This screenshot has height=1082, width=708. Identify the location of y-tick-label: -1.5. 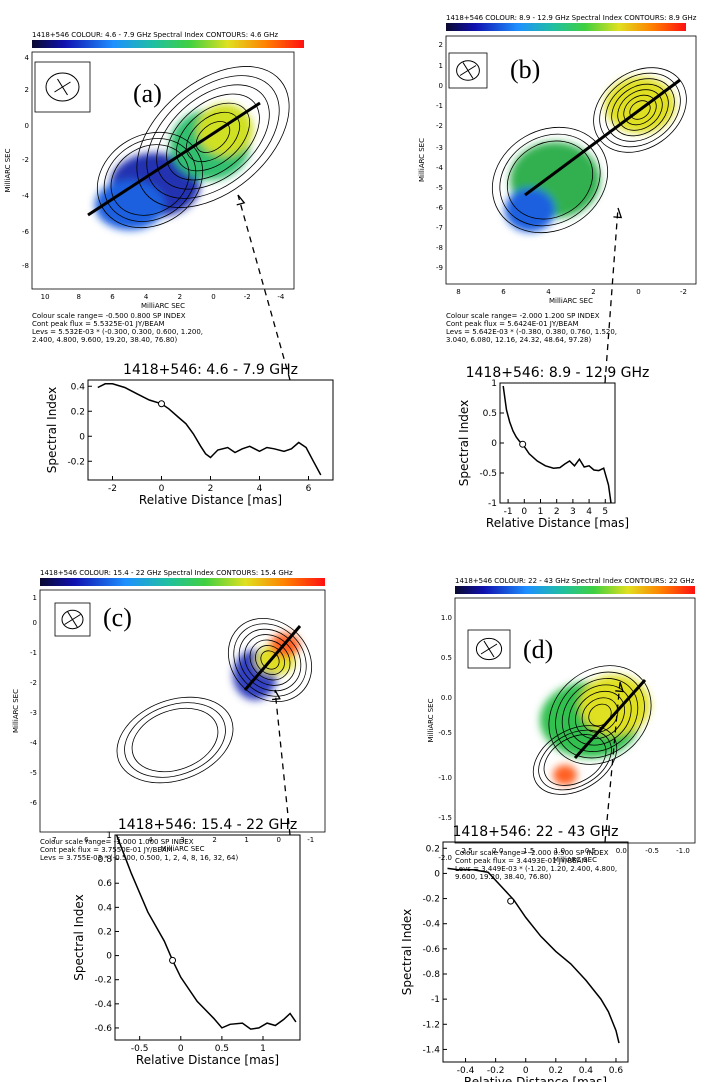
(445, 818).